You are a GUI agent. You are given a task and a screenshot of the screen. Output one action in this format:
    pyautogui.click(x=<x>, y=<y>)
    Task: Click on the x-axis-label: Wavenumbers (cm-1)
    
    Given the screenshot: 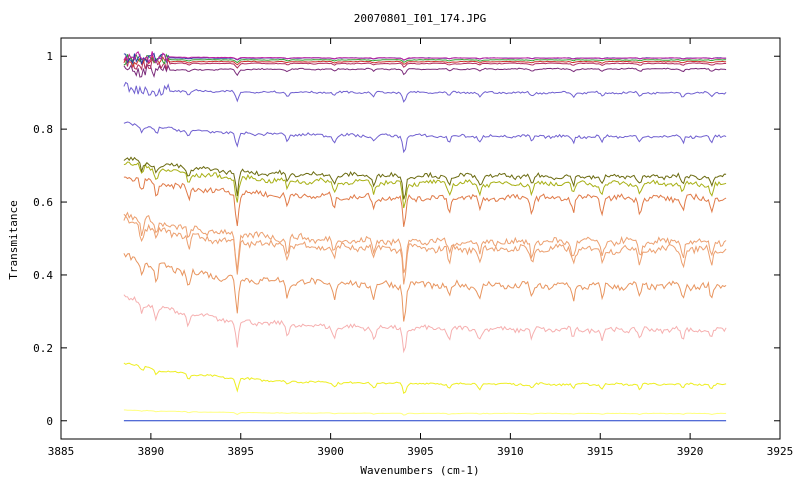 What is the action you would take?
    pyautogui.click(x=419, y=470)
    